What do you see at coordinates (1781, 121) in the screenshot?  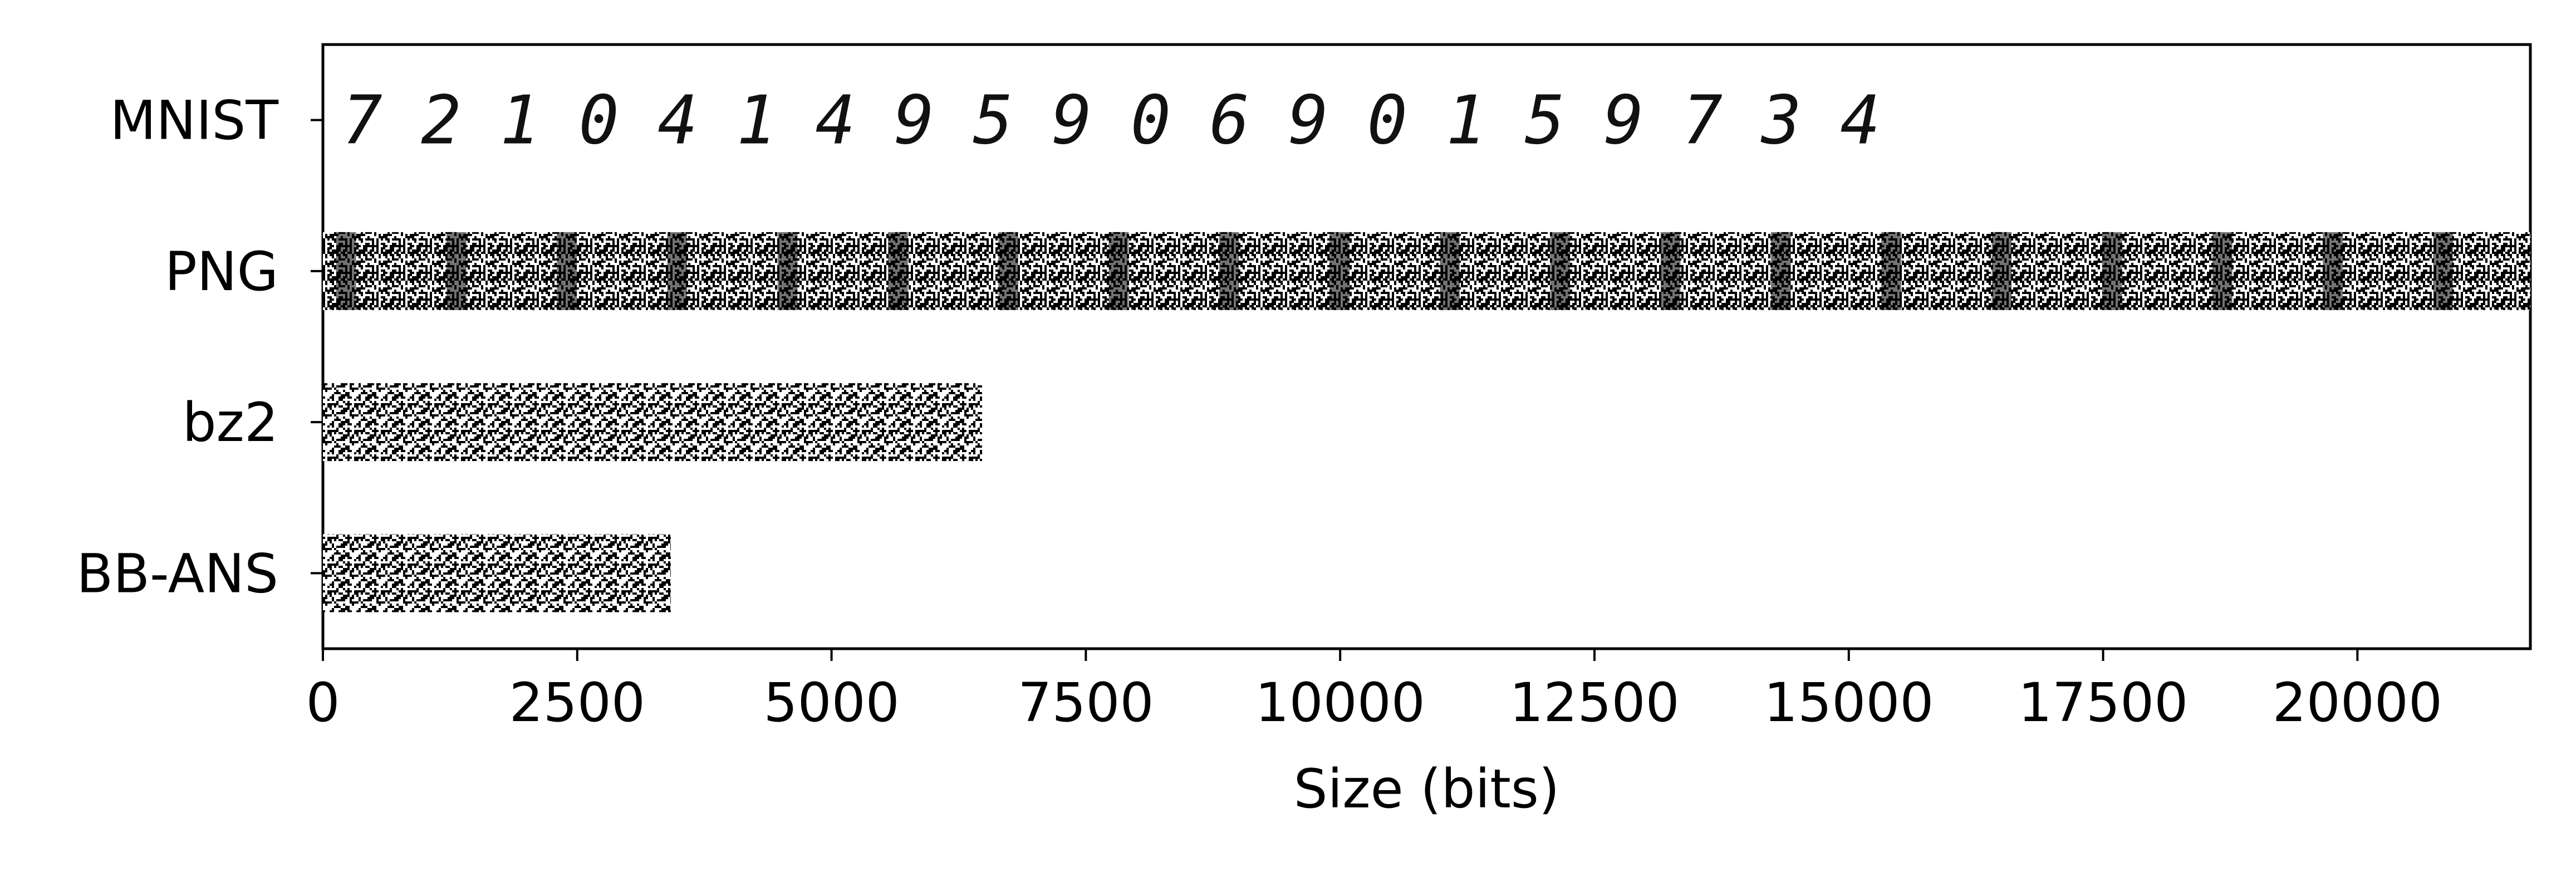 I see `mnist-digit: 3` at bounding box center [1781, 121].